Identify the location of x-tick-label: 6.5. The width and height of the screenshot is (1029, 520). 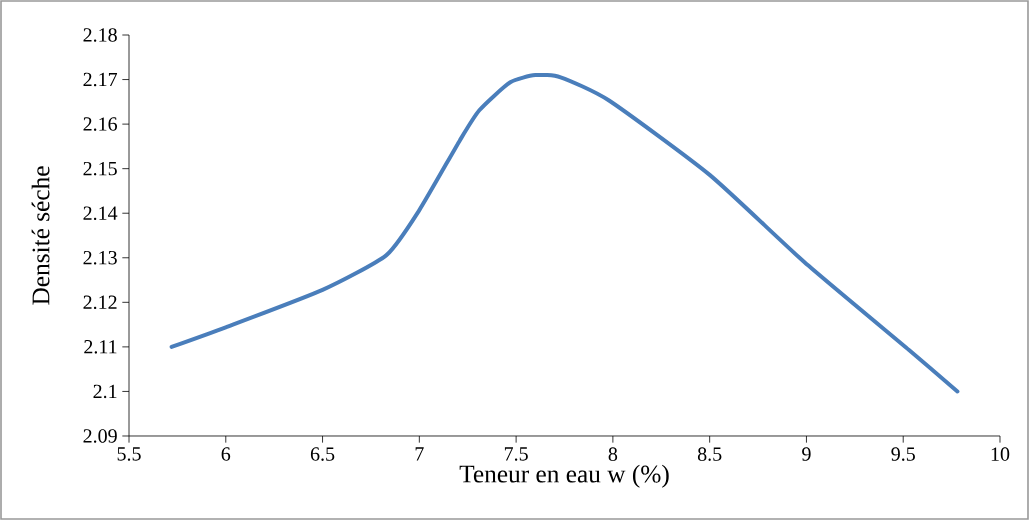
(322, 454).